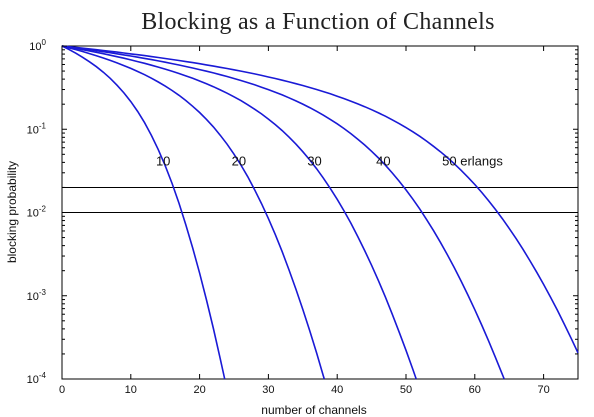 This screenshot has width=594, height=417. Describe the element at coordinates (329, 160) in the screenshot. I see `curve-labels: 10 20 30 40 50 erlangs` at that location.